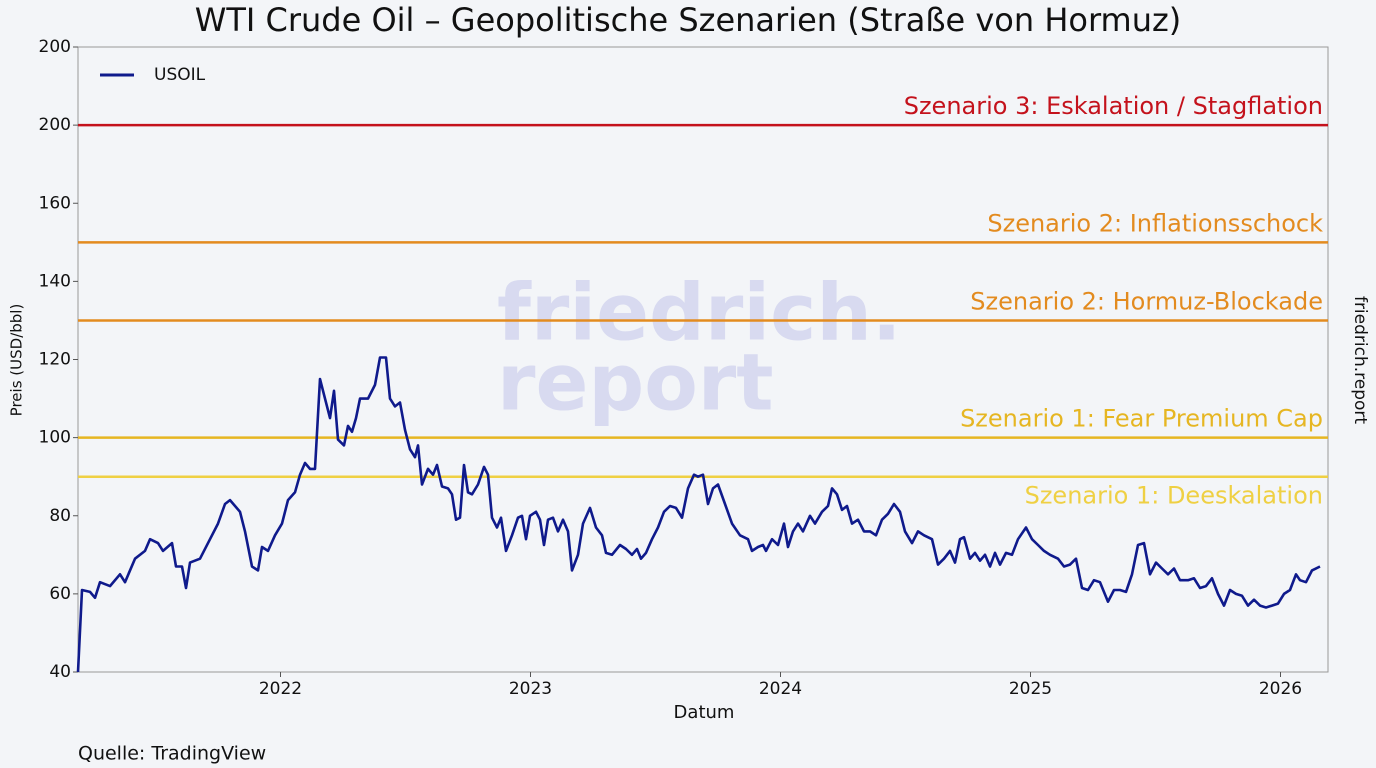 Image resolution: width=1376 pixels, height=768 pixels. What do you see at coordinates (60, 516) in the screenshot?
I see `y-tick-label: 80` at bounding box center [60, 516].